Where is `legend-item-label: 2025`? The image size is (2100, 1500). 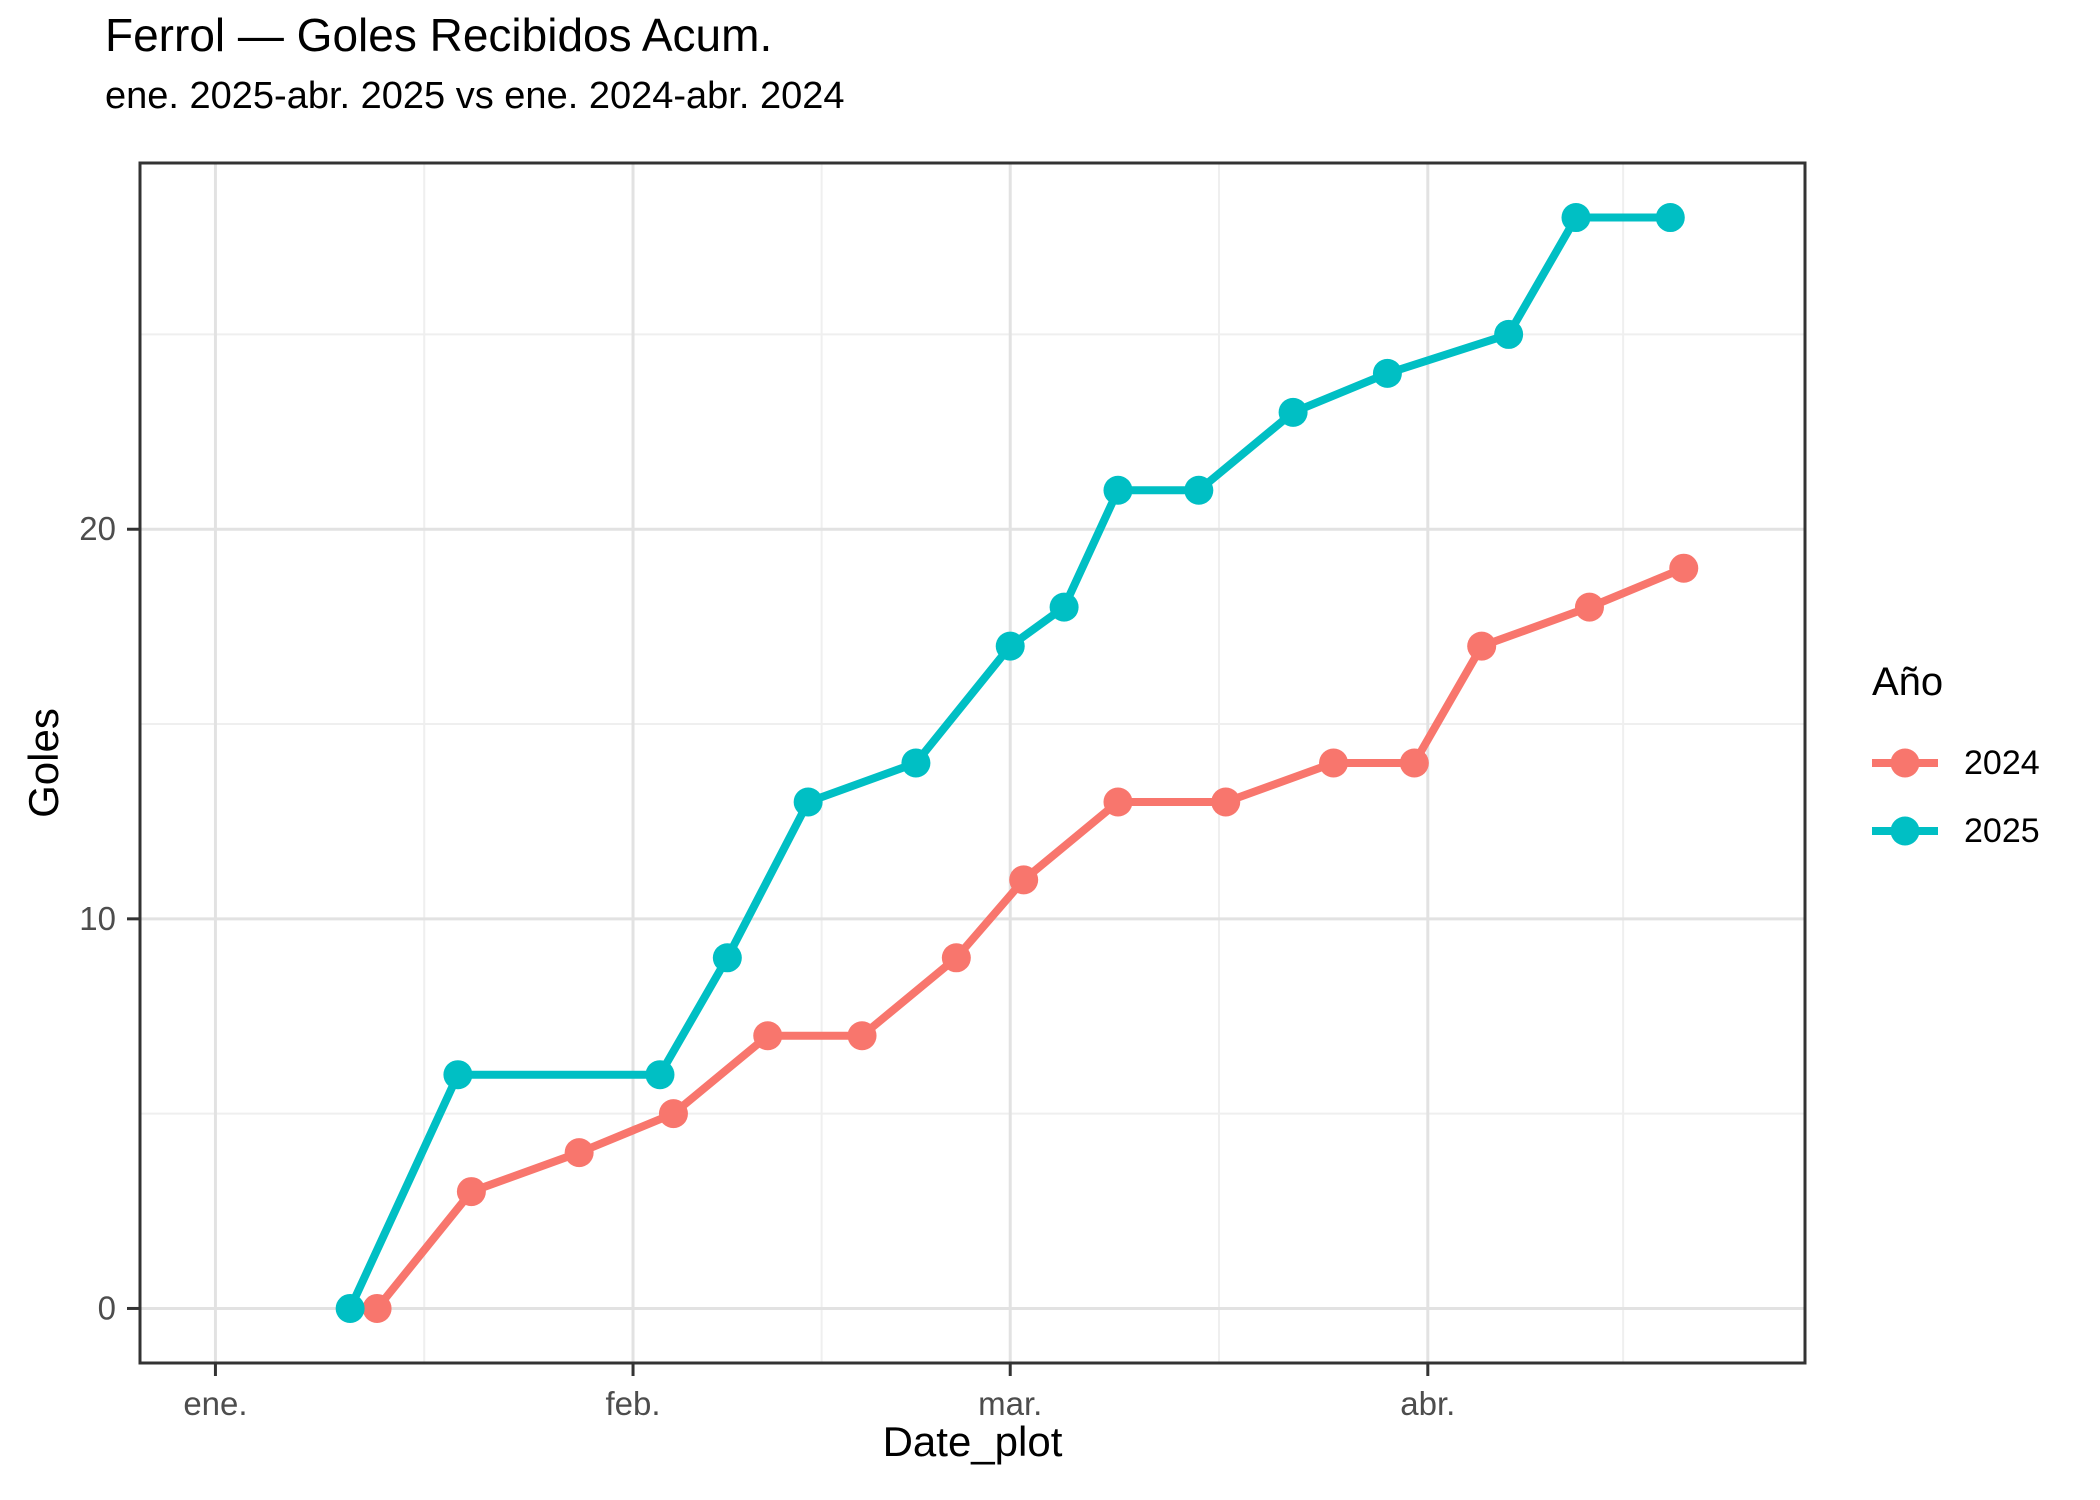 legend-item-label: 2025 is located at coordinates (2002, 830).